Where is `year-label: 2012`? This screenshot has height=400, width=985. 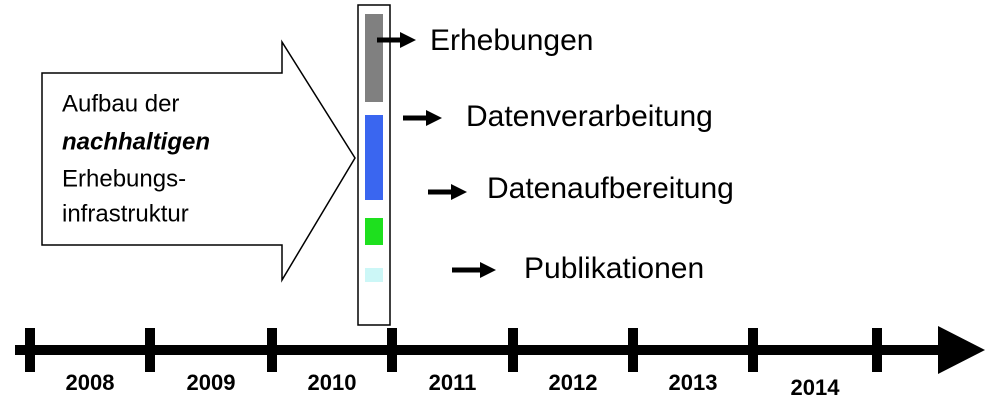
year-label: 2012 is located at coordinates (573, 382).